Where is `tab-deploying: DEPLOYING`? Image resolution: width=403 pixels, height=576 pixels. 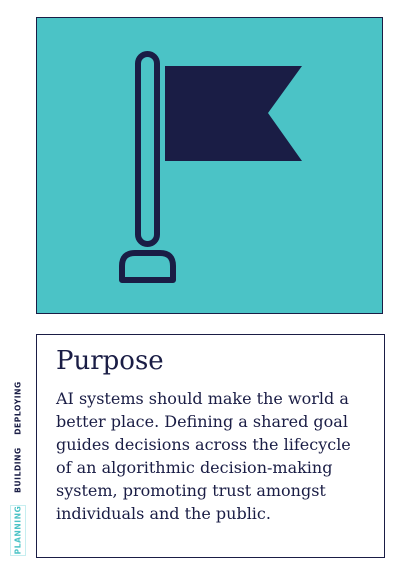
tab-deploying: DEPLOYING is located at coordinates (18, 408).